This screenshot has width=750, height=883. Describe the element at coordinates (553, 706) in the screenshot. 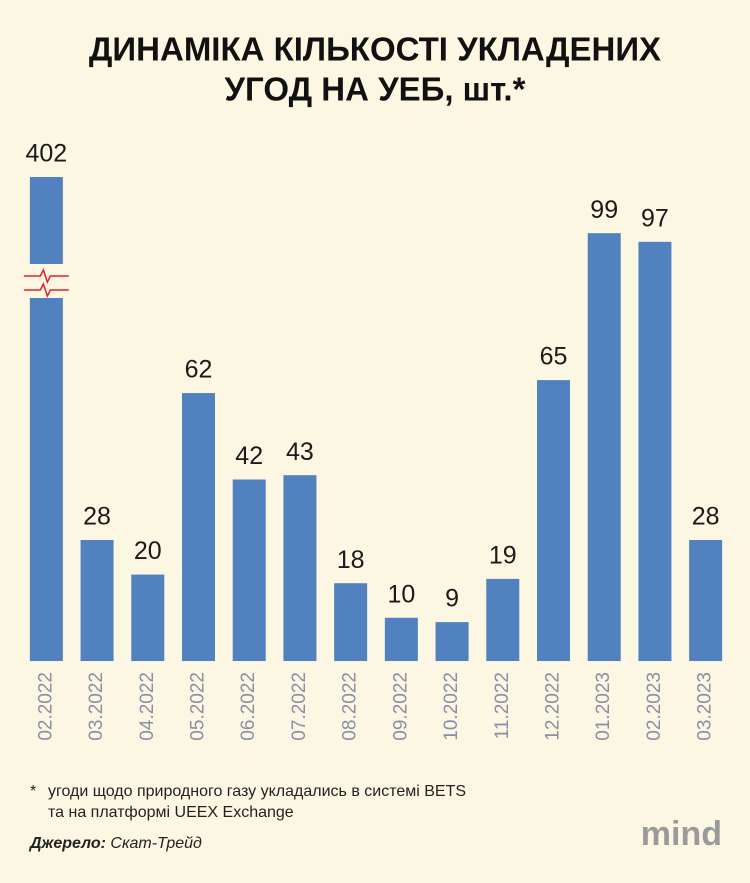

I see `x-tick-label: 12.2022` at that location.